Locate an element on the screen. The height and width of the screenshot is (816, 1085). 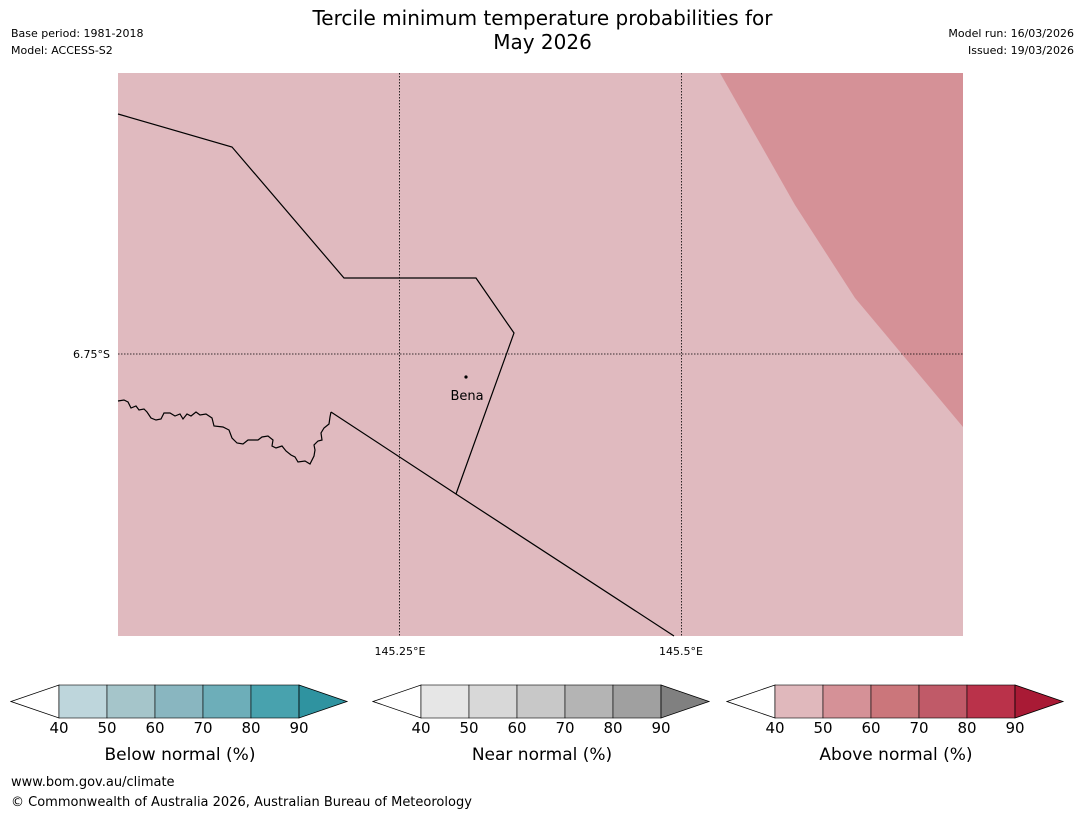
bena-marker is located at coordinates (466, 377).